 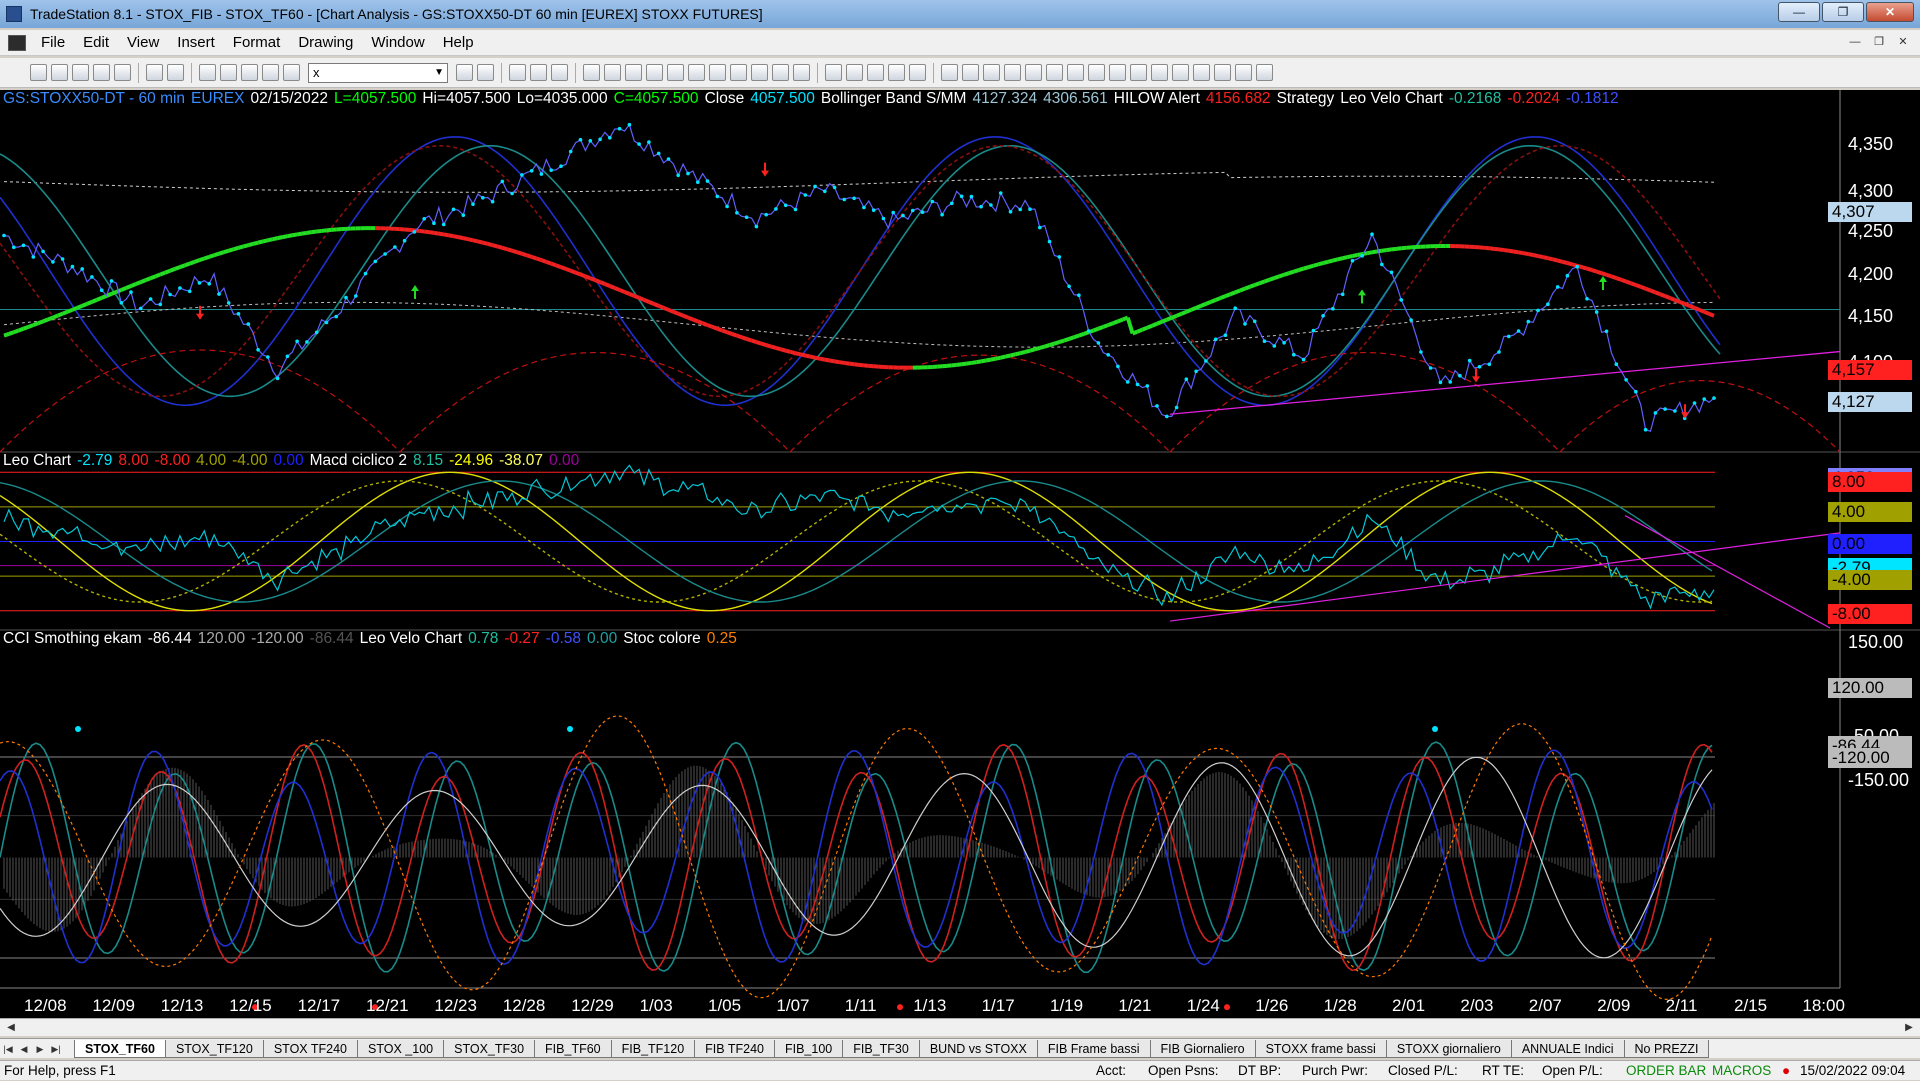 What do you see at coordinates (1568, 1049) in the screenshot?
I see `tab-annuale-indici: ANNUALE Indici` at bounding box center [1568, 1049].